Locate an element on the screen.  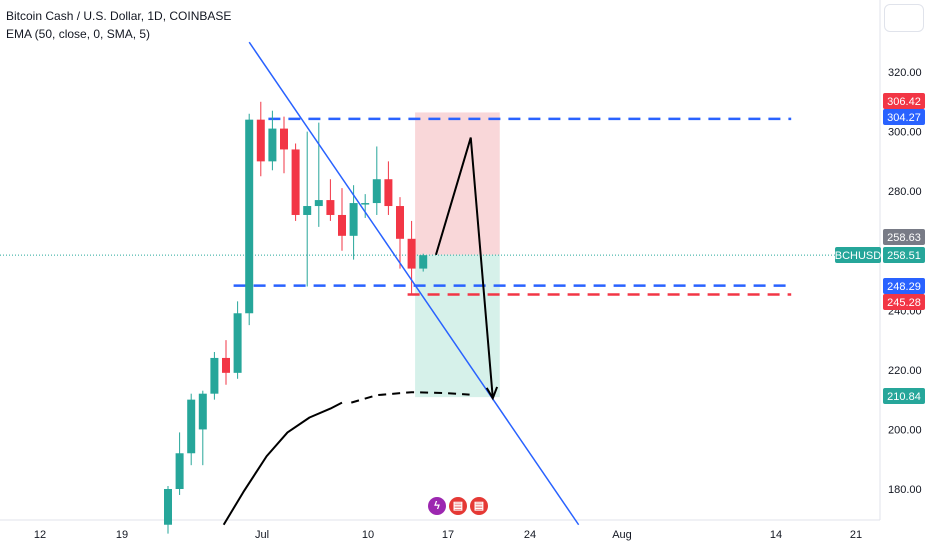
chart-title: Bitcoin Cash / U.S. Dollar, 1D, COINBASE is located at coordinates (119, 16).